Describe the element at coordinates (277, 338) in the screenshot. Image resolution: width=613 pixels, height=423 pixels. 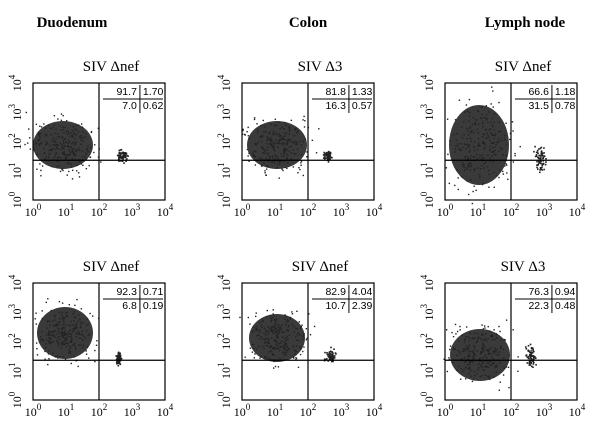
I see `cell-population` at that location.